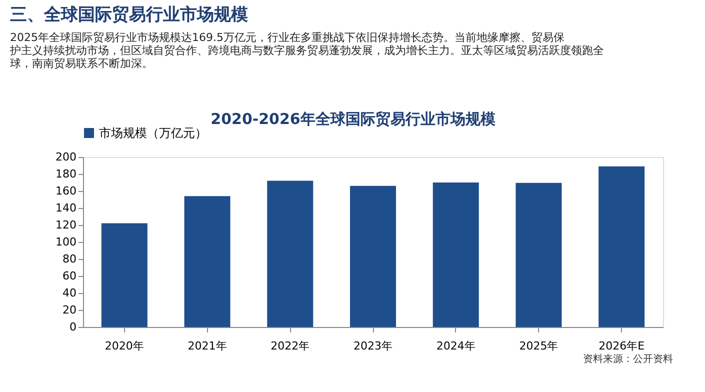 Image resolution: width=705 pixels, height=392 pixels. I want to click on legend-label: 市场规模（万亿元）, so click(153, 133).